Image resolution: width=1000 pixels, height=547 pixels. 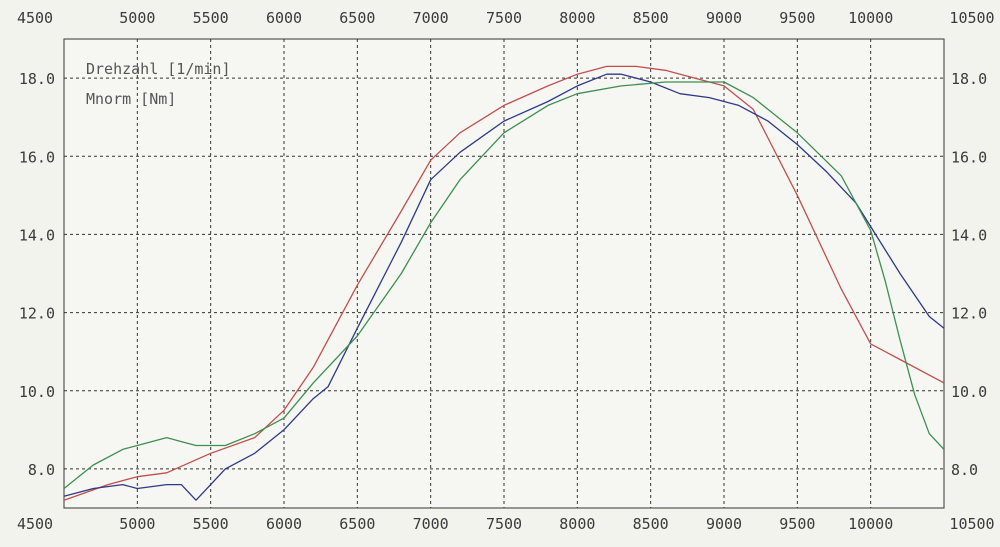 What do you see at coordinates (158, 84) in the screenshot?
I see `legend: Drehzahl [1/min] Mnorm [Nm]` at bounding box center [158, 84].